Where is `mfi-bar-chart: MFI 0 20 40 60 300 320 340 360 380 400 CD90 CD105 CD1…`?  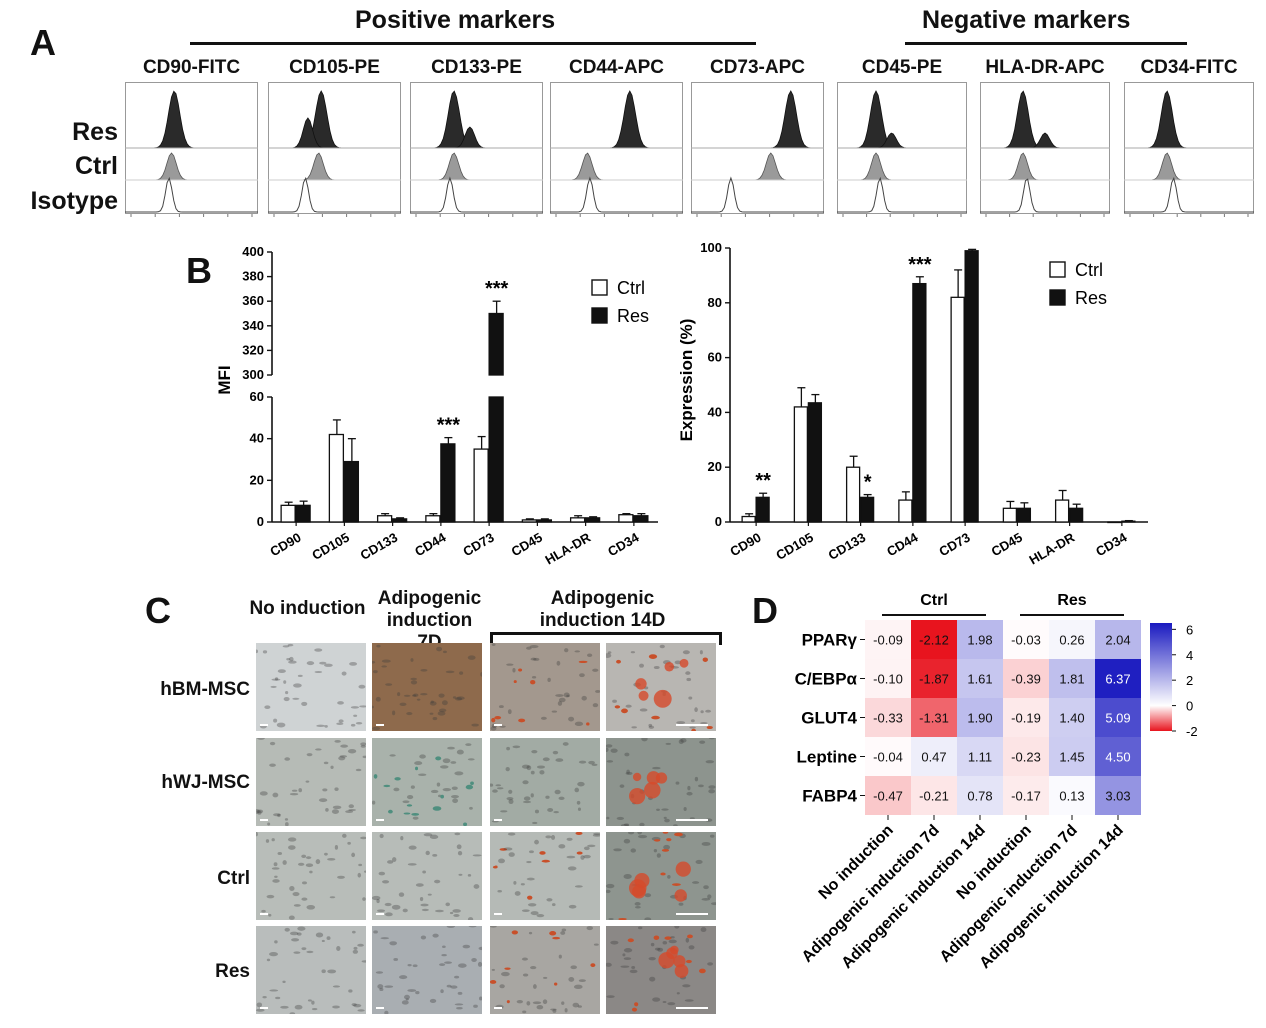
mfi-bar-chart: MFI 0 20 40 60 300 320 340 360 380 400 CD90 CD105 CD1… is located at coordinates (436, 406).